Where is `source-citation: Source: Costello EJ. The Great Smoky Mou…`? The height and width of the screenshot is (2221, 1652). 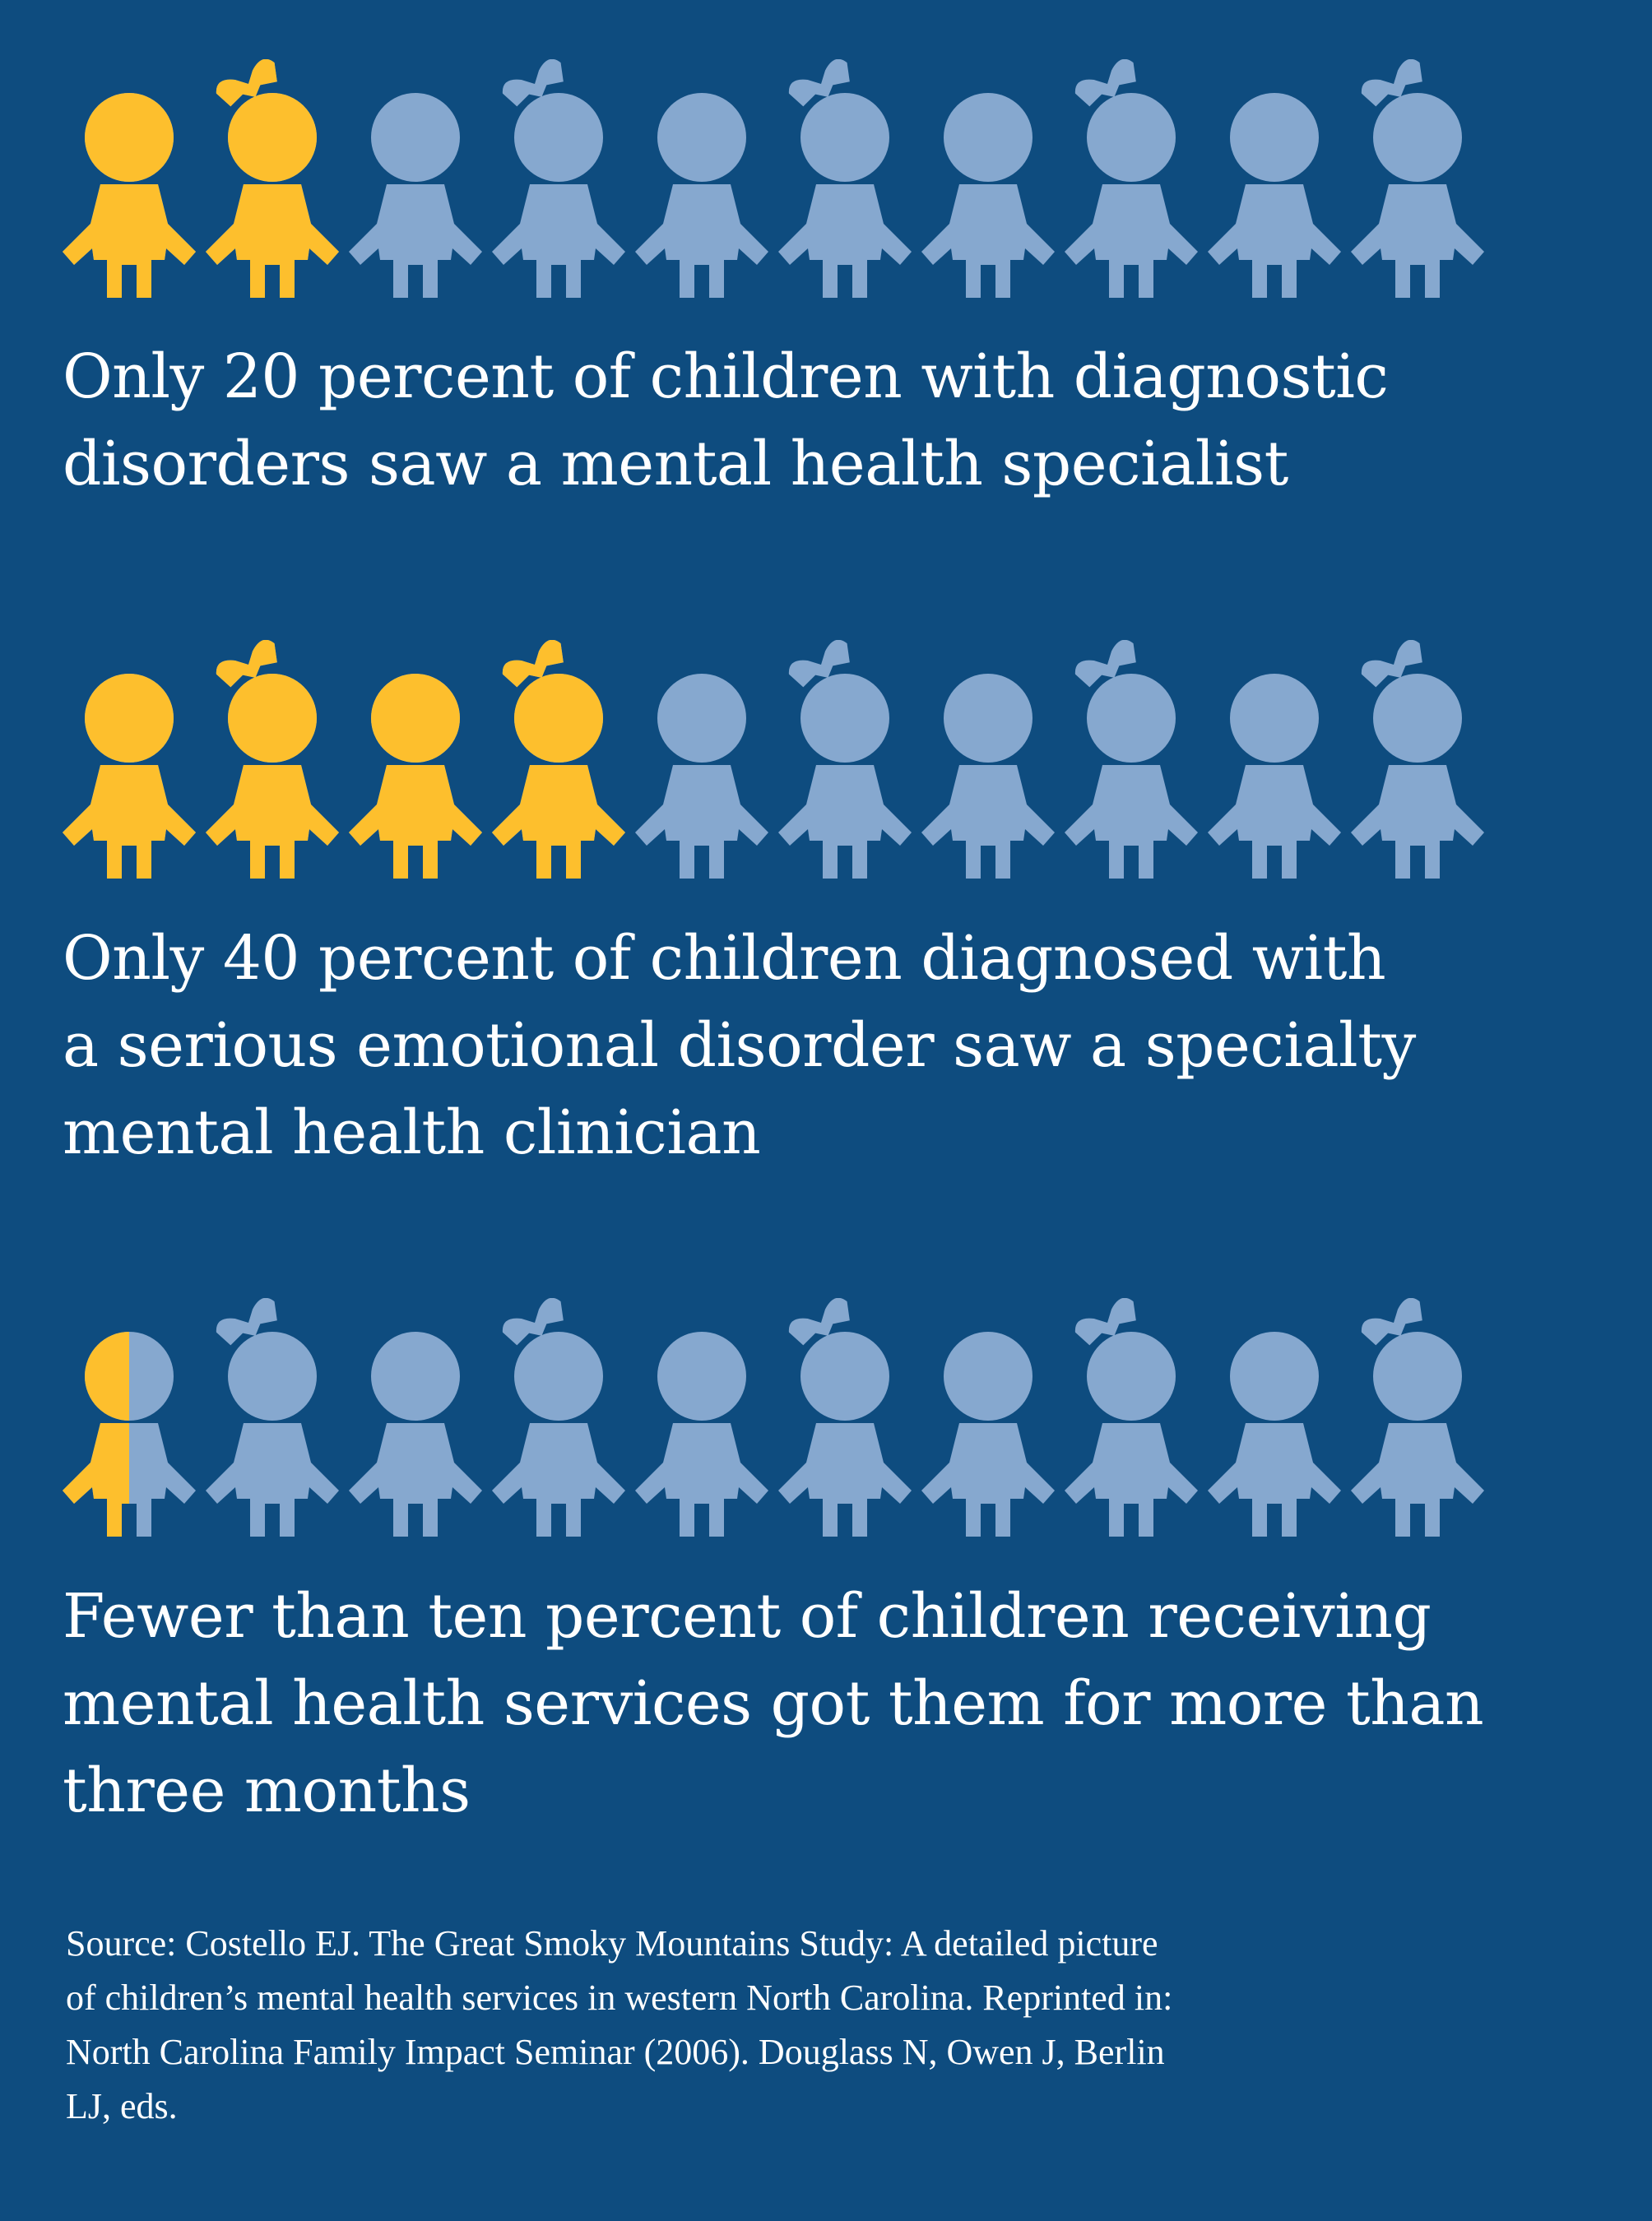 source-citation: Source: Costello EJ. The Great Smoky Mou… is located at coordinates (831, 2025).